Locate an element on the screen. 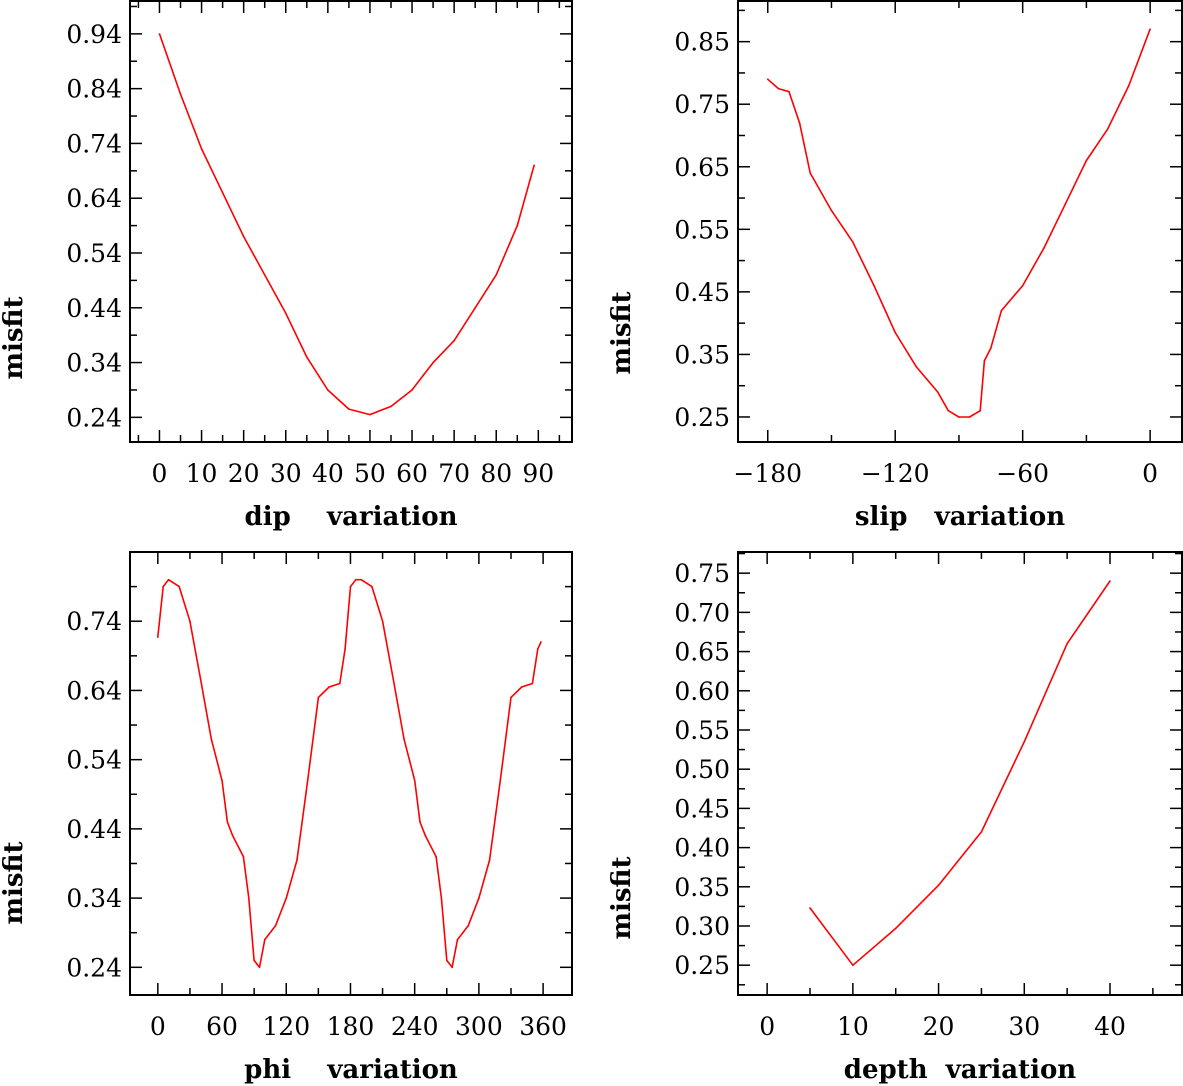 The width and height of the screenshot is (1183, 1086). y-tick-label: 0.70 is located at coordinates (702, 612).